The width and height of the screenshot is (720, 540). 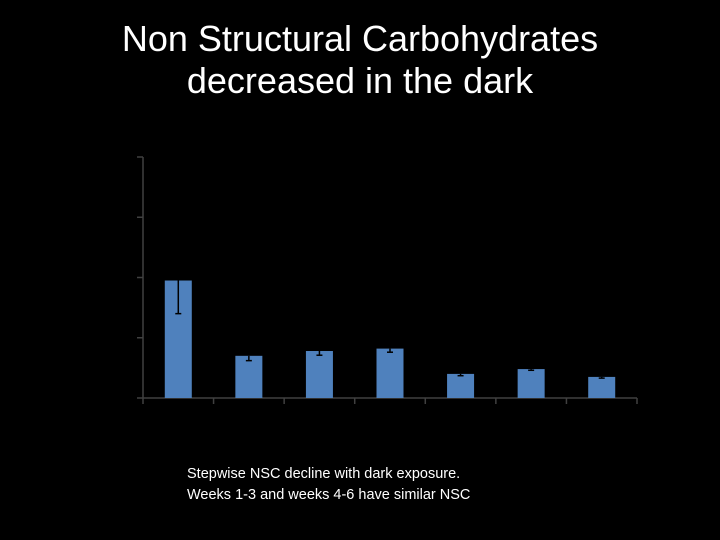 What do you see at coordinates (324, 474) in the screenshot?
I see `caption-line-1: Stepwise NSC decline with dark exposure.` at bounding box center [324, 474].